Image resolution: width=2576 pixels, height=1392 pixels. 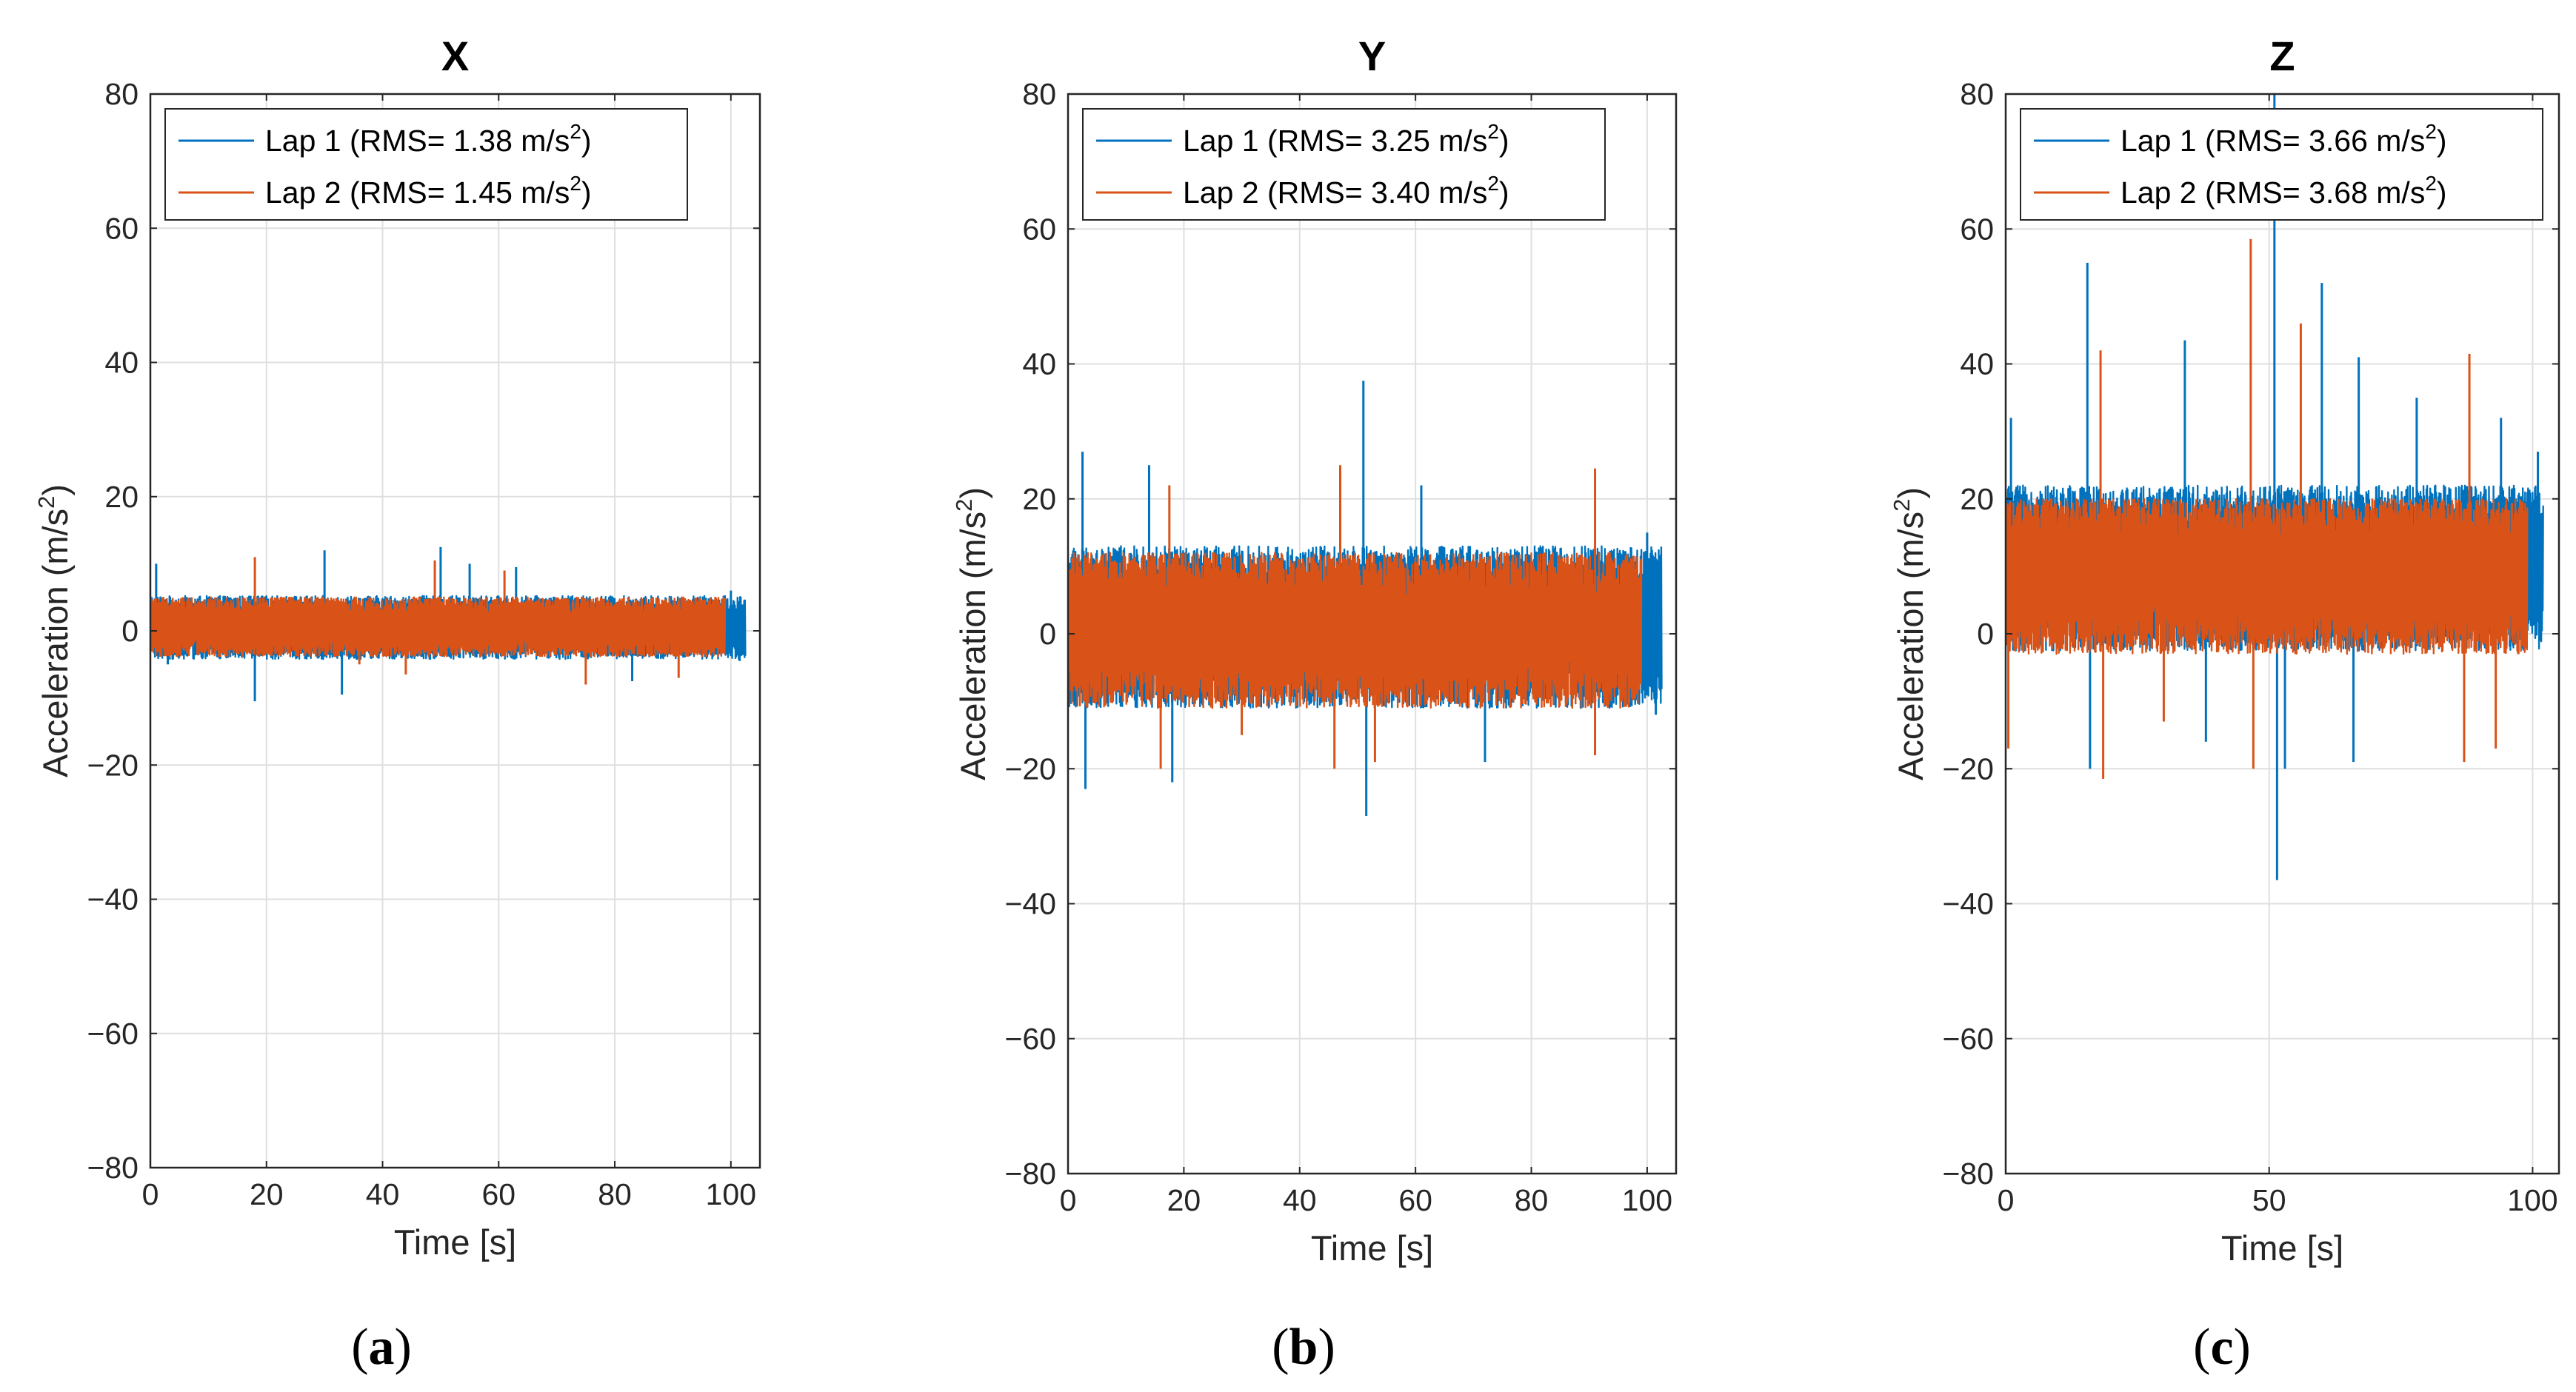 I want to click on legend-label-lap2: Lap 2 (RMS= 1.45 m/s2), so click(x=428, y=191).